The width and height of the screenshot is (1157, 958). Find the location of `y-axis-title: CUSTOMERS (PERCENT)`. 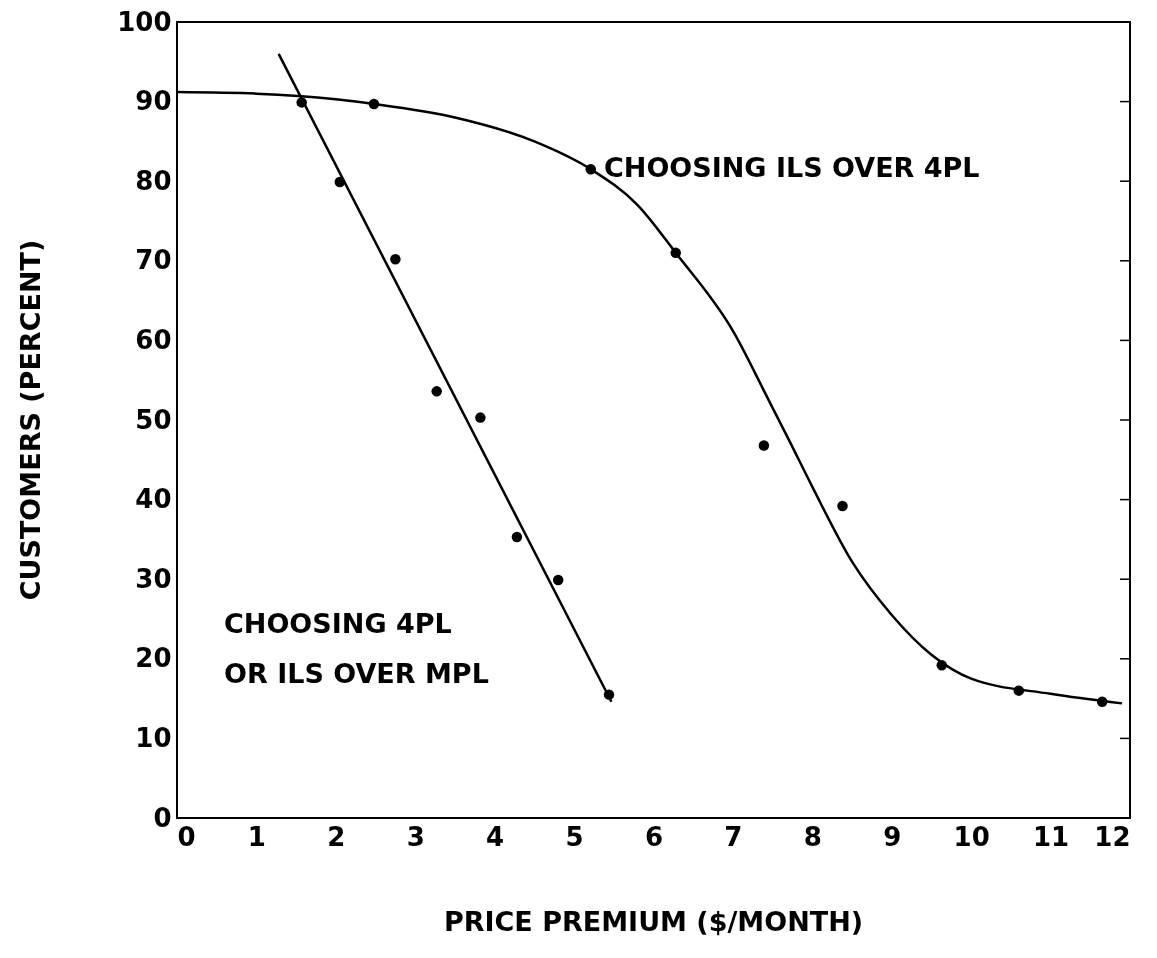

y-axis-title: CUSTOMERS (PERCENT) is located at coordinates (30, 420).